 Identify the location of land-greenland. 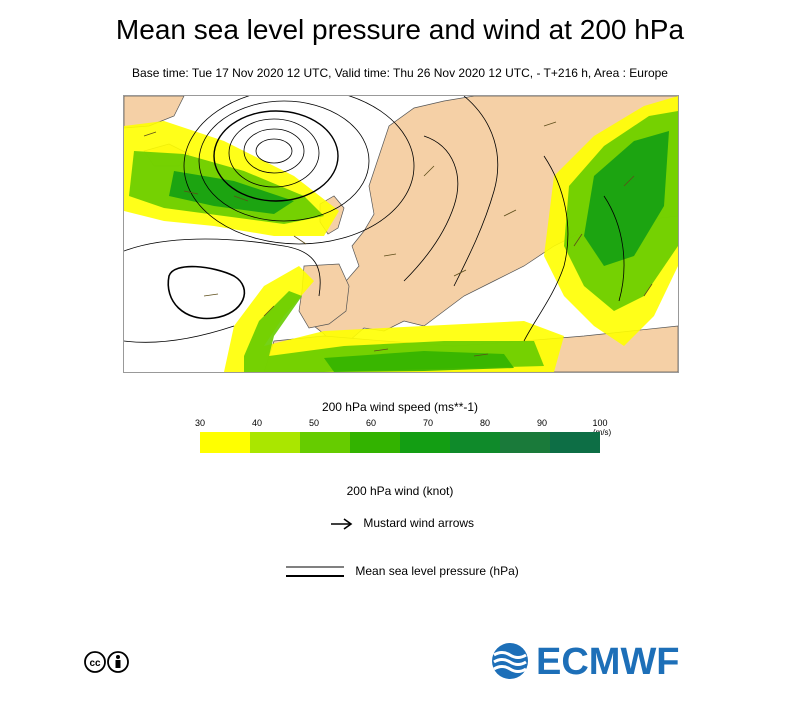
(154, 112).